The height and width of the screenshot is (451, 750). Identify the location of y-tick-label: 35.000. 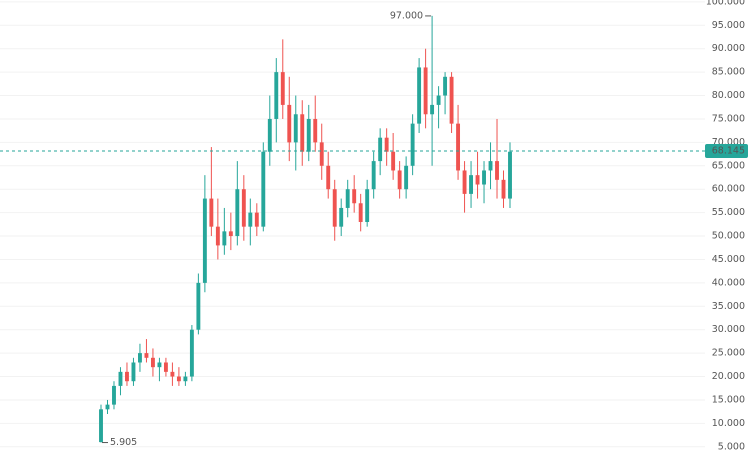
(728, 306).